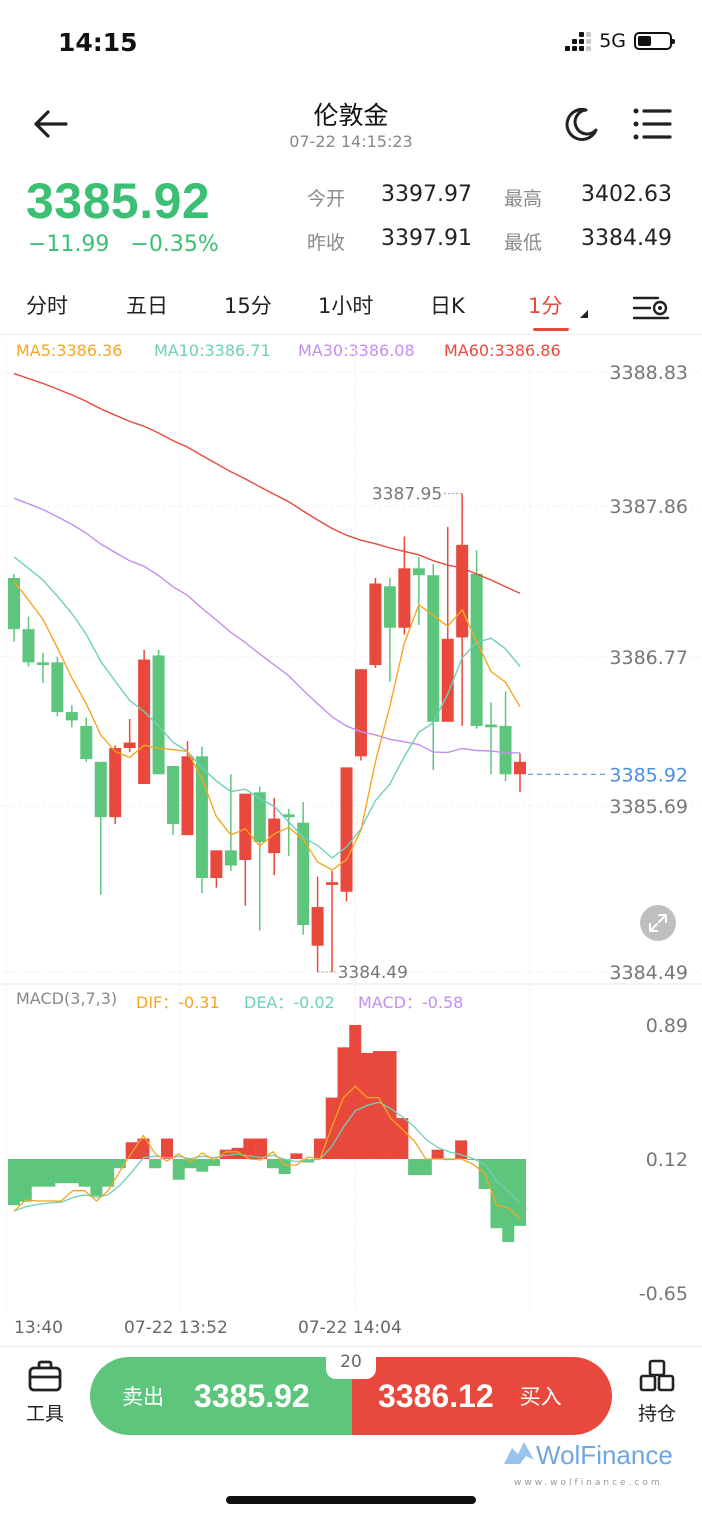  Describe the element at coordinates (648, 807) in the screenshot. I see `price-axis-label: 3385.69` at that location.